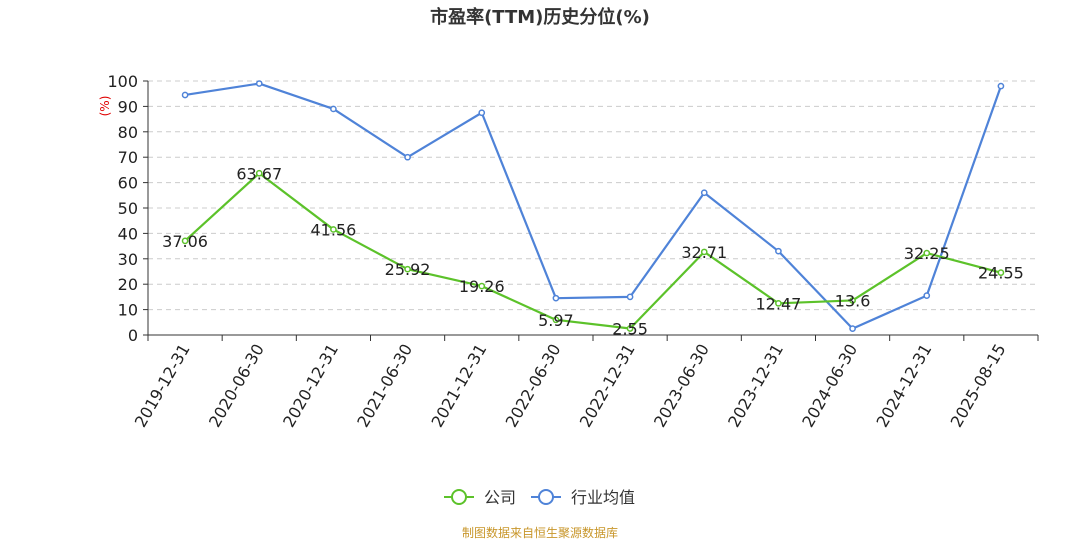 This screenshot has height=540, width=1080. What do you see at coordinates (978, 386) in the screenshot?
I see `x-tick-label: 2025-08-15` at bounding box center [978, 386].